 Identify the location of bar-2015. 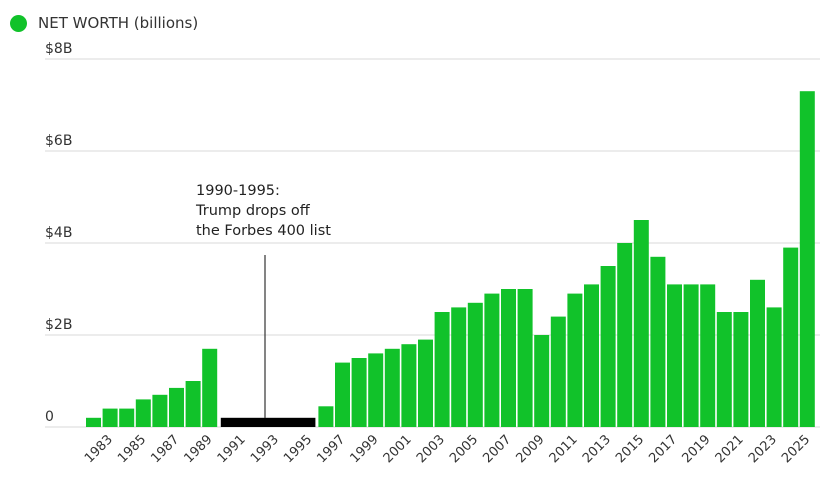
(641, 323).